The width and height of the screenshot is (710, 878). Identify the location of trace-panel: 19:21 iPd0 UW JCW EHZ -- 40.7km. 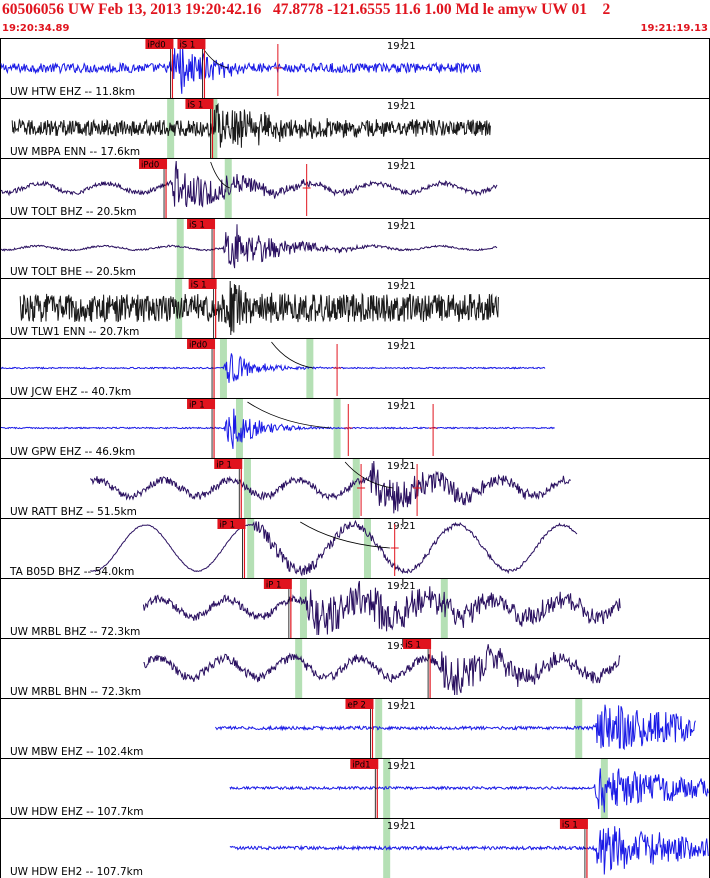
(355, 368).